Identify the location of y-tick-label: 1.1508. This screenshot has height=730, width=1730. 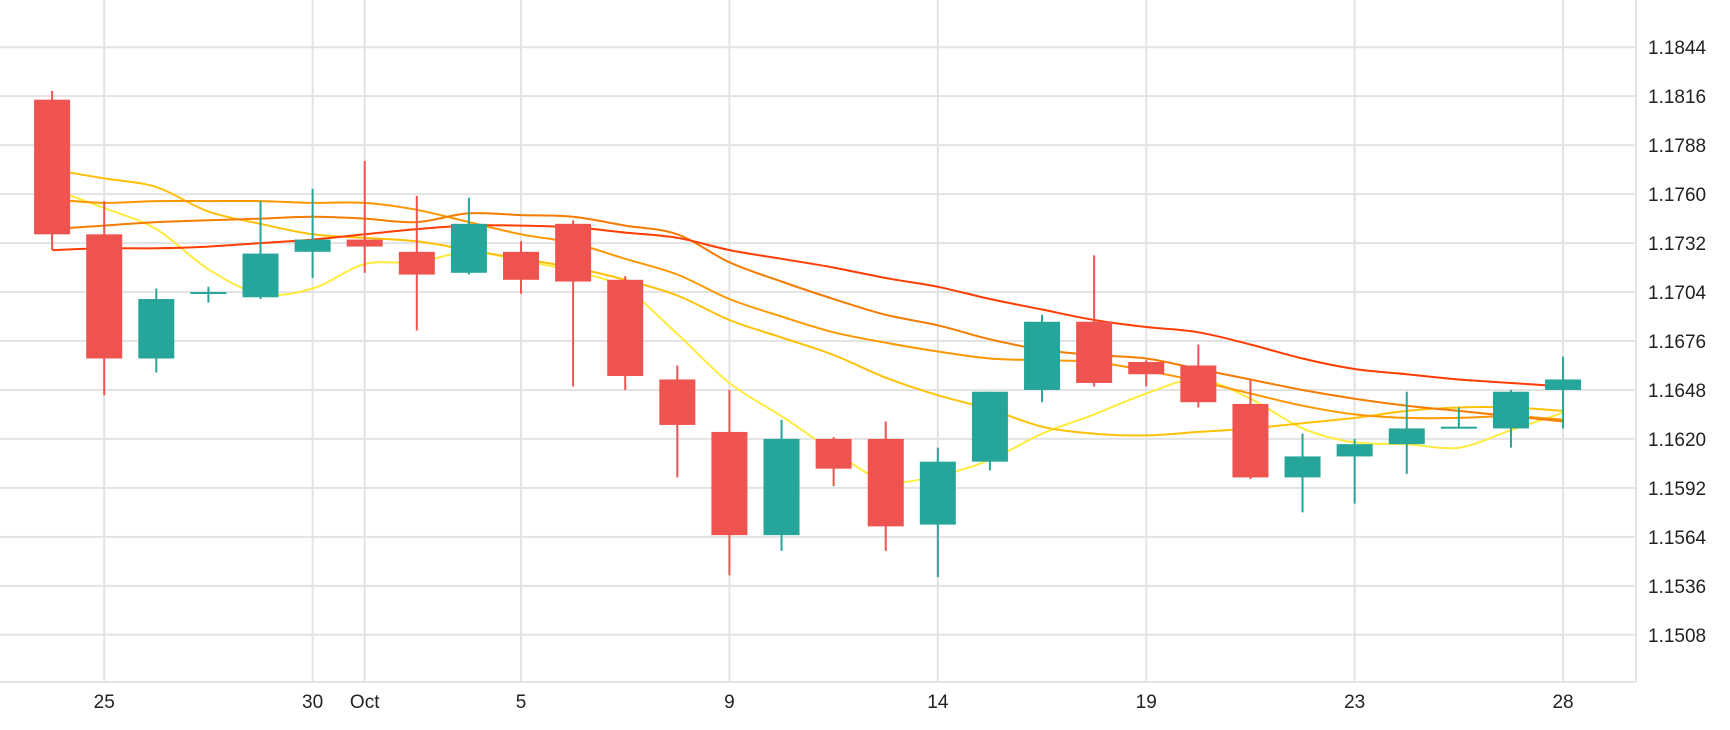
(1677, 636).